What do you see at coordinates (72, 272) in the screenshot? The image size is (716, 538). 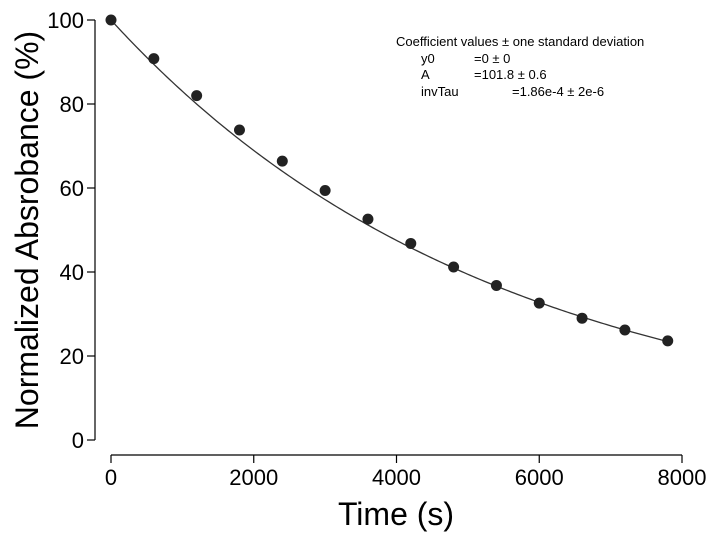 I see `y-tick-label: 40` at bounding box center [72, 272].